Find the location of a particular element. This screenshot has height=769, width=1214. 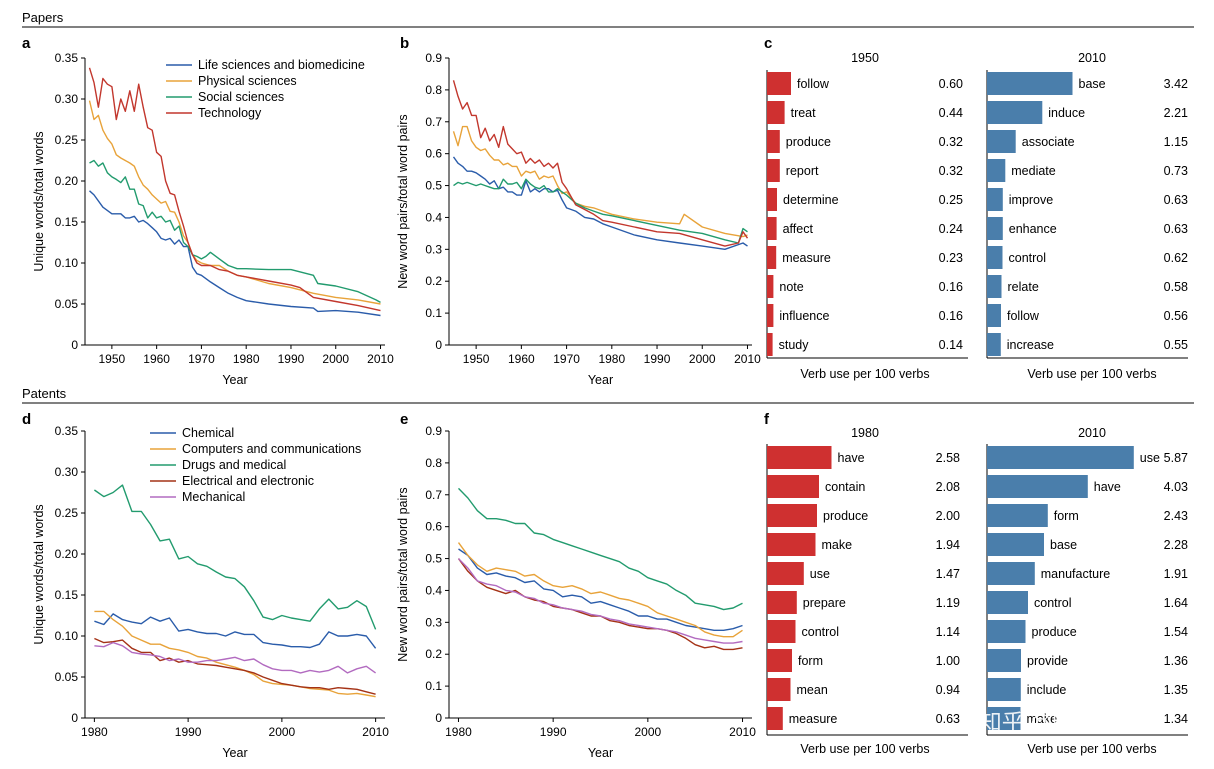

bar-value-label: 1.00 is located at coordinates (948, 661).